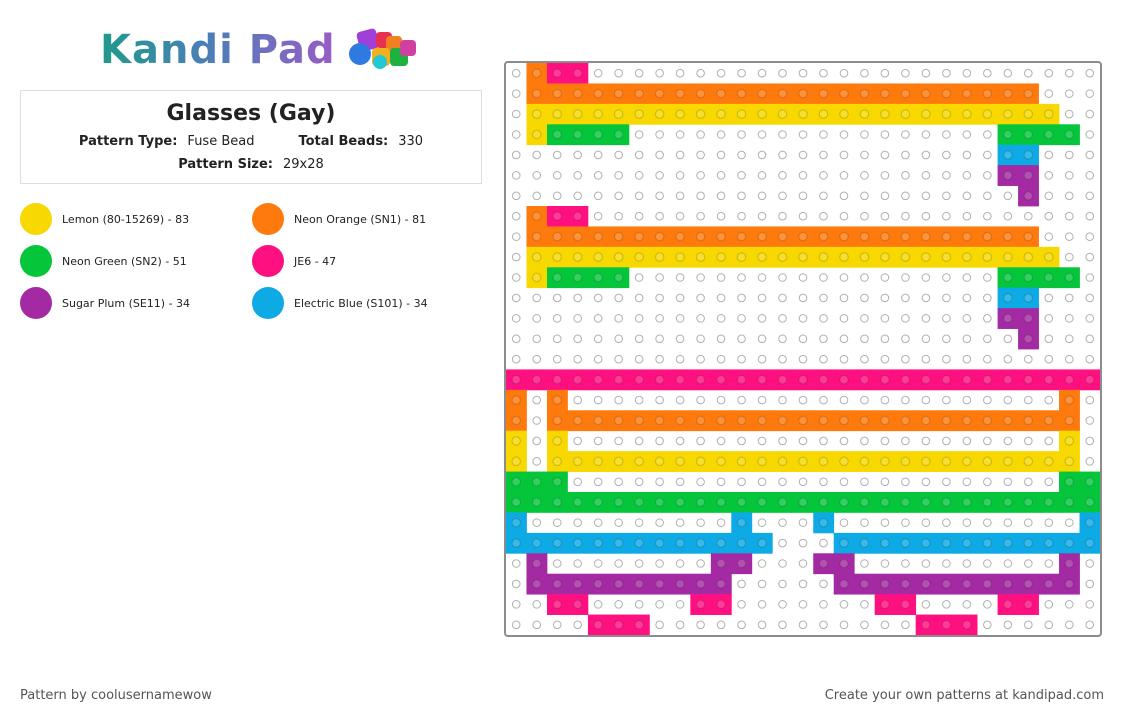 The width and height of the screenshot is (1124, 720). I want to click on pattern-info-row-2: Pattern Size: 29x28, so click(251, 164).